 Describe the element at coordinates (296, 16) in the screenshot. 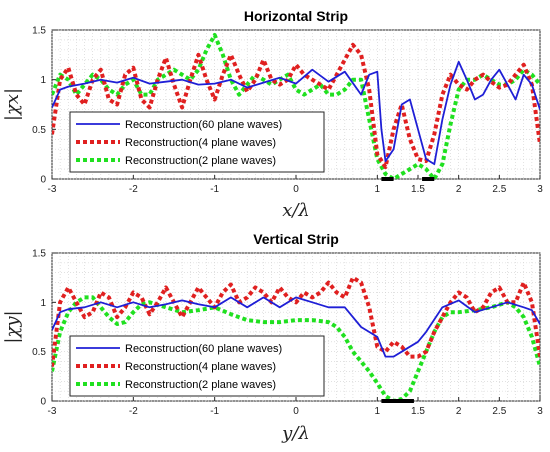

I see `chart-title: Horizontal Strip` at that location.